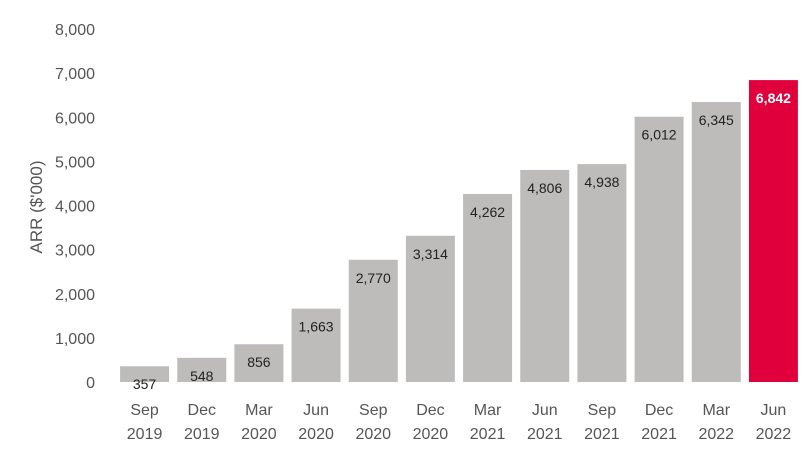  I want to click on bar-highlight, so click(773, 231).